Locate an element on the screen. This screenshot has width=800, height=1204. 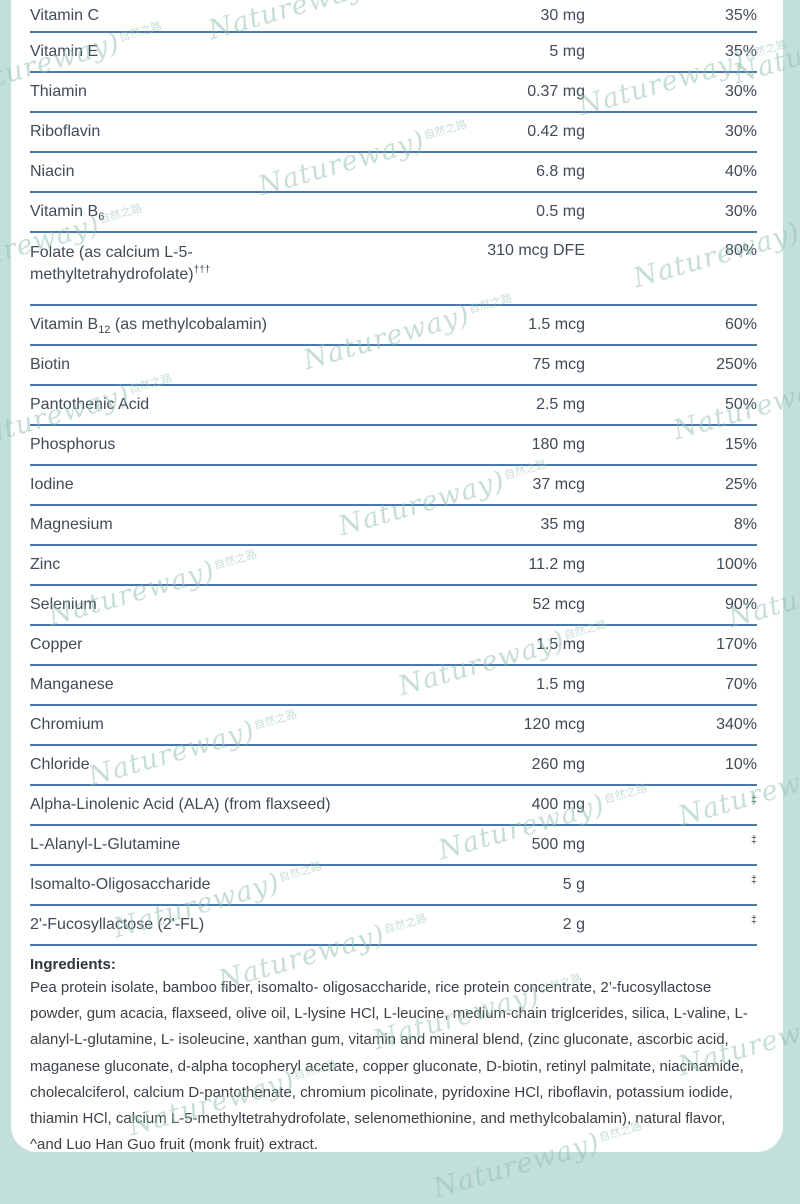
nutrient-row: Riboflavin 0.42 mg 30% is located at coordinates (393, 133).